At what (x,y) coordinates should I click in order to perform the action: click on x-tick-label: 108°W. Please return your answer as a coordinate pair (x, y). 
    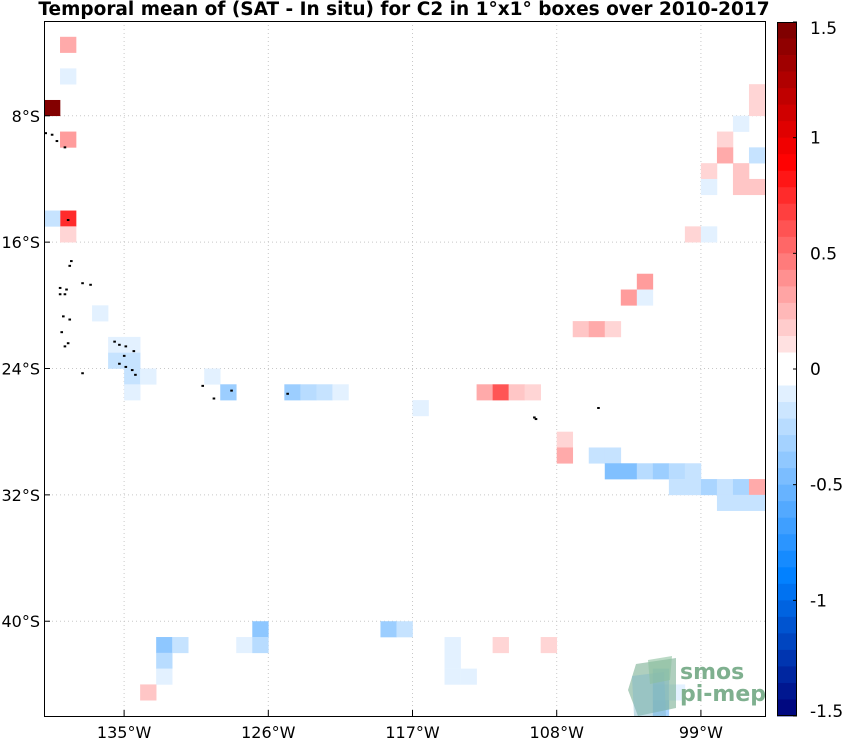
    Looking at the image, I should click on (557, 731).